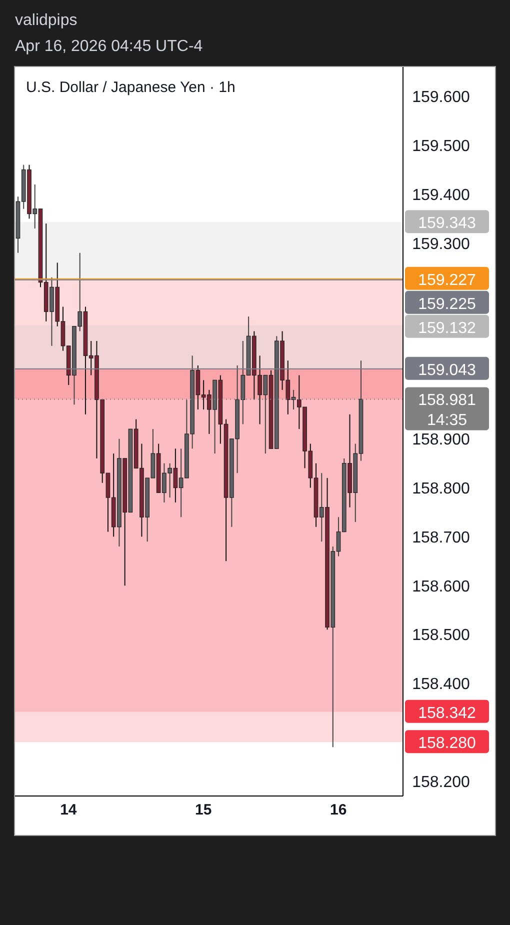 Image resolution: width=510 pixels, height=925 pixels. What do you see at coordinates (441, 635) in the screenshot?
I see `y-tick-label: 158.500` at bounding box center [441, 635].